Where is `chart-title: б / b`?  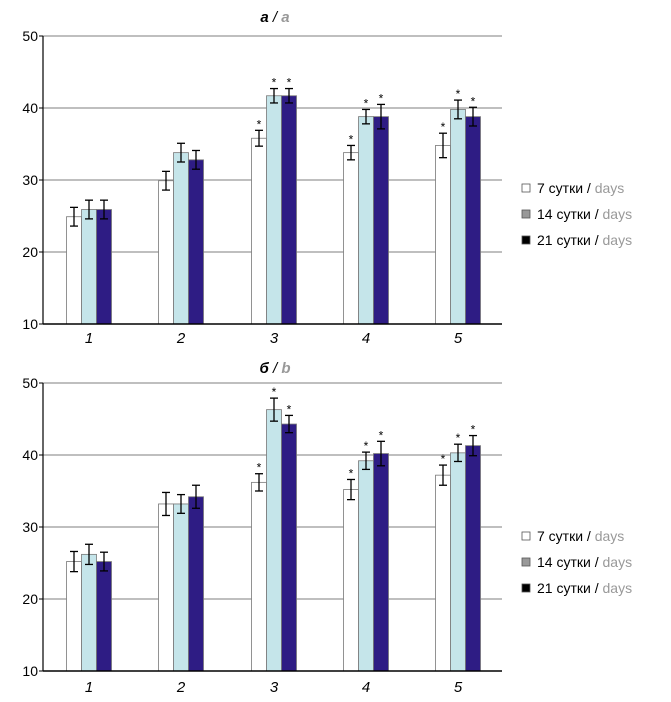
chart-title: б / b is located at coordinates (275, 368).